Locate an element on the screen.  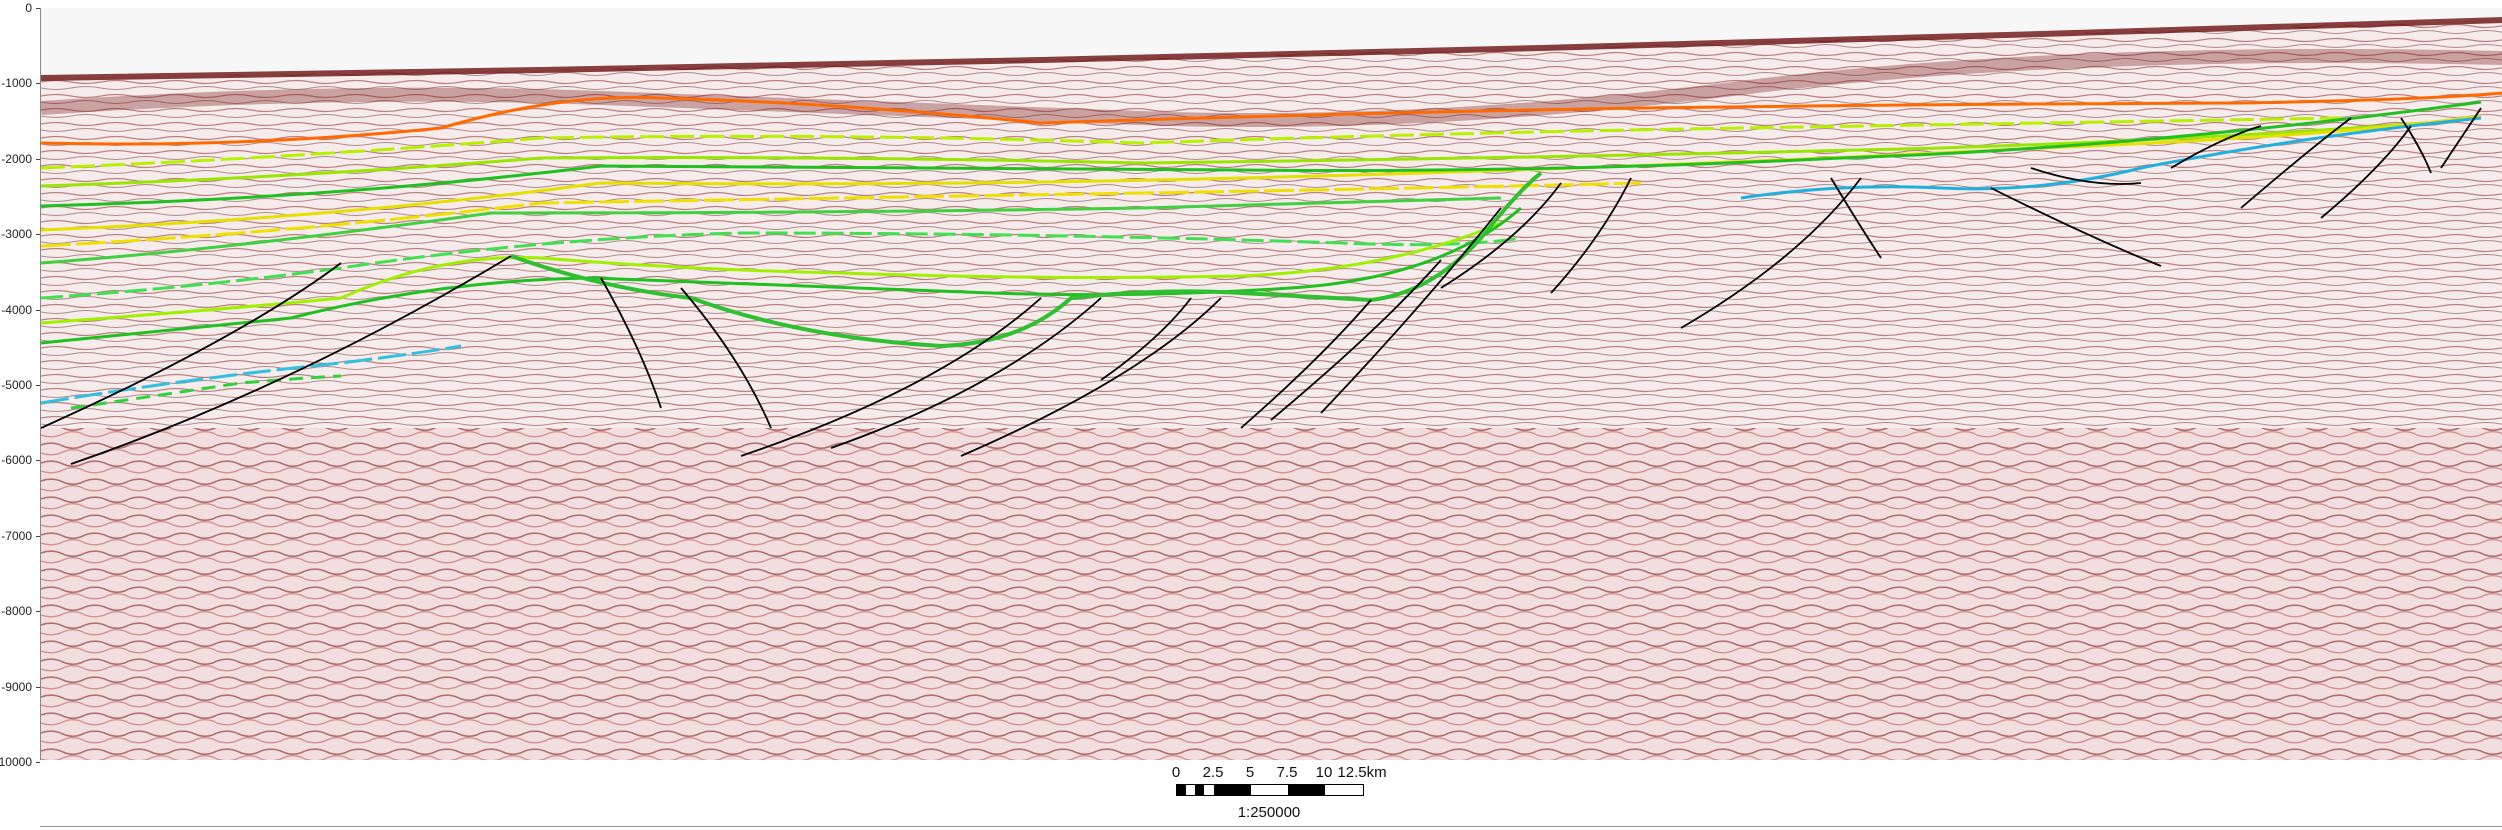
scale-label-5: 5 is located at coordinates (1250, 772).